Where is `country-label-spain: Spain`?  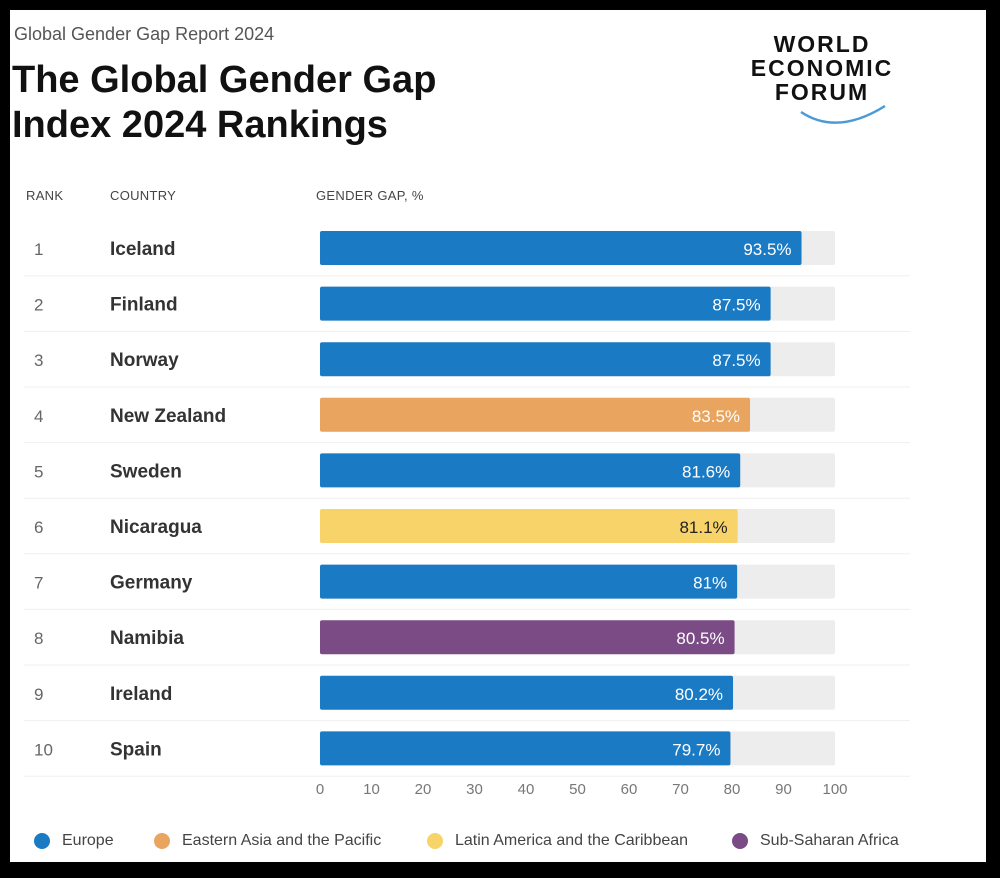
country-label-spain: Spain is located at coordinates (136, 749).